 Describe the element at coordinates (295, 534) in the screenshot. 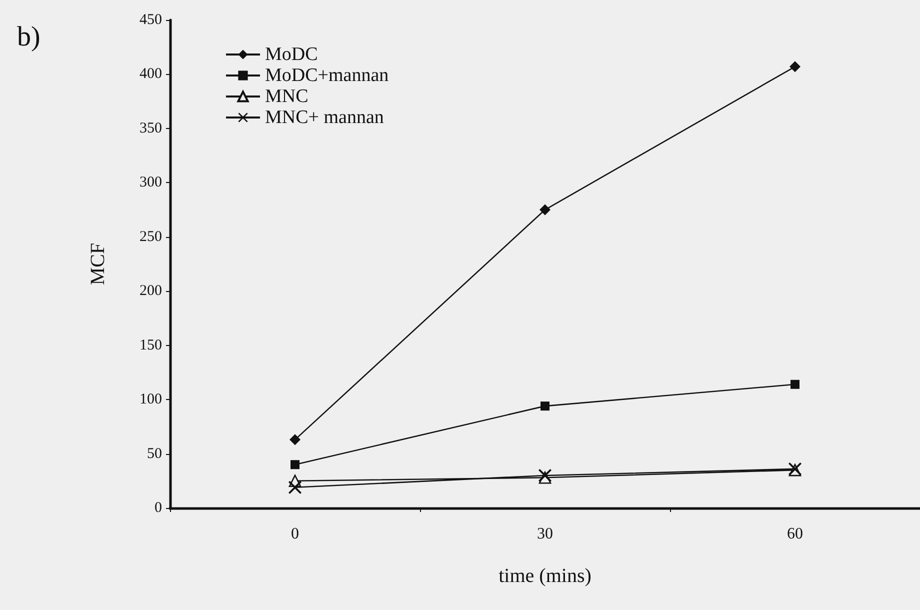

I see `x-tick-label: 0` at that location.